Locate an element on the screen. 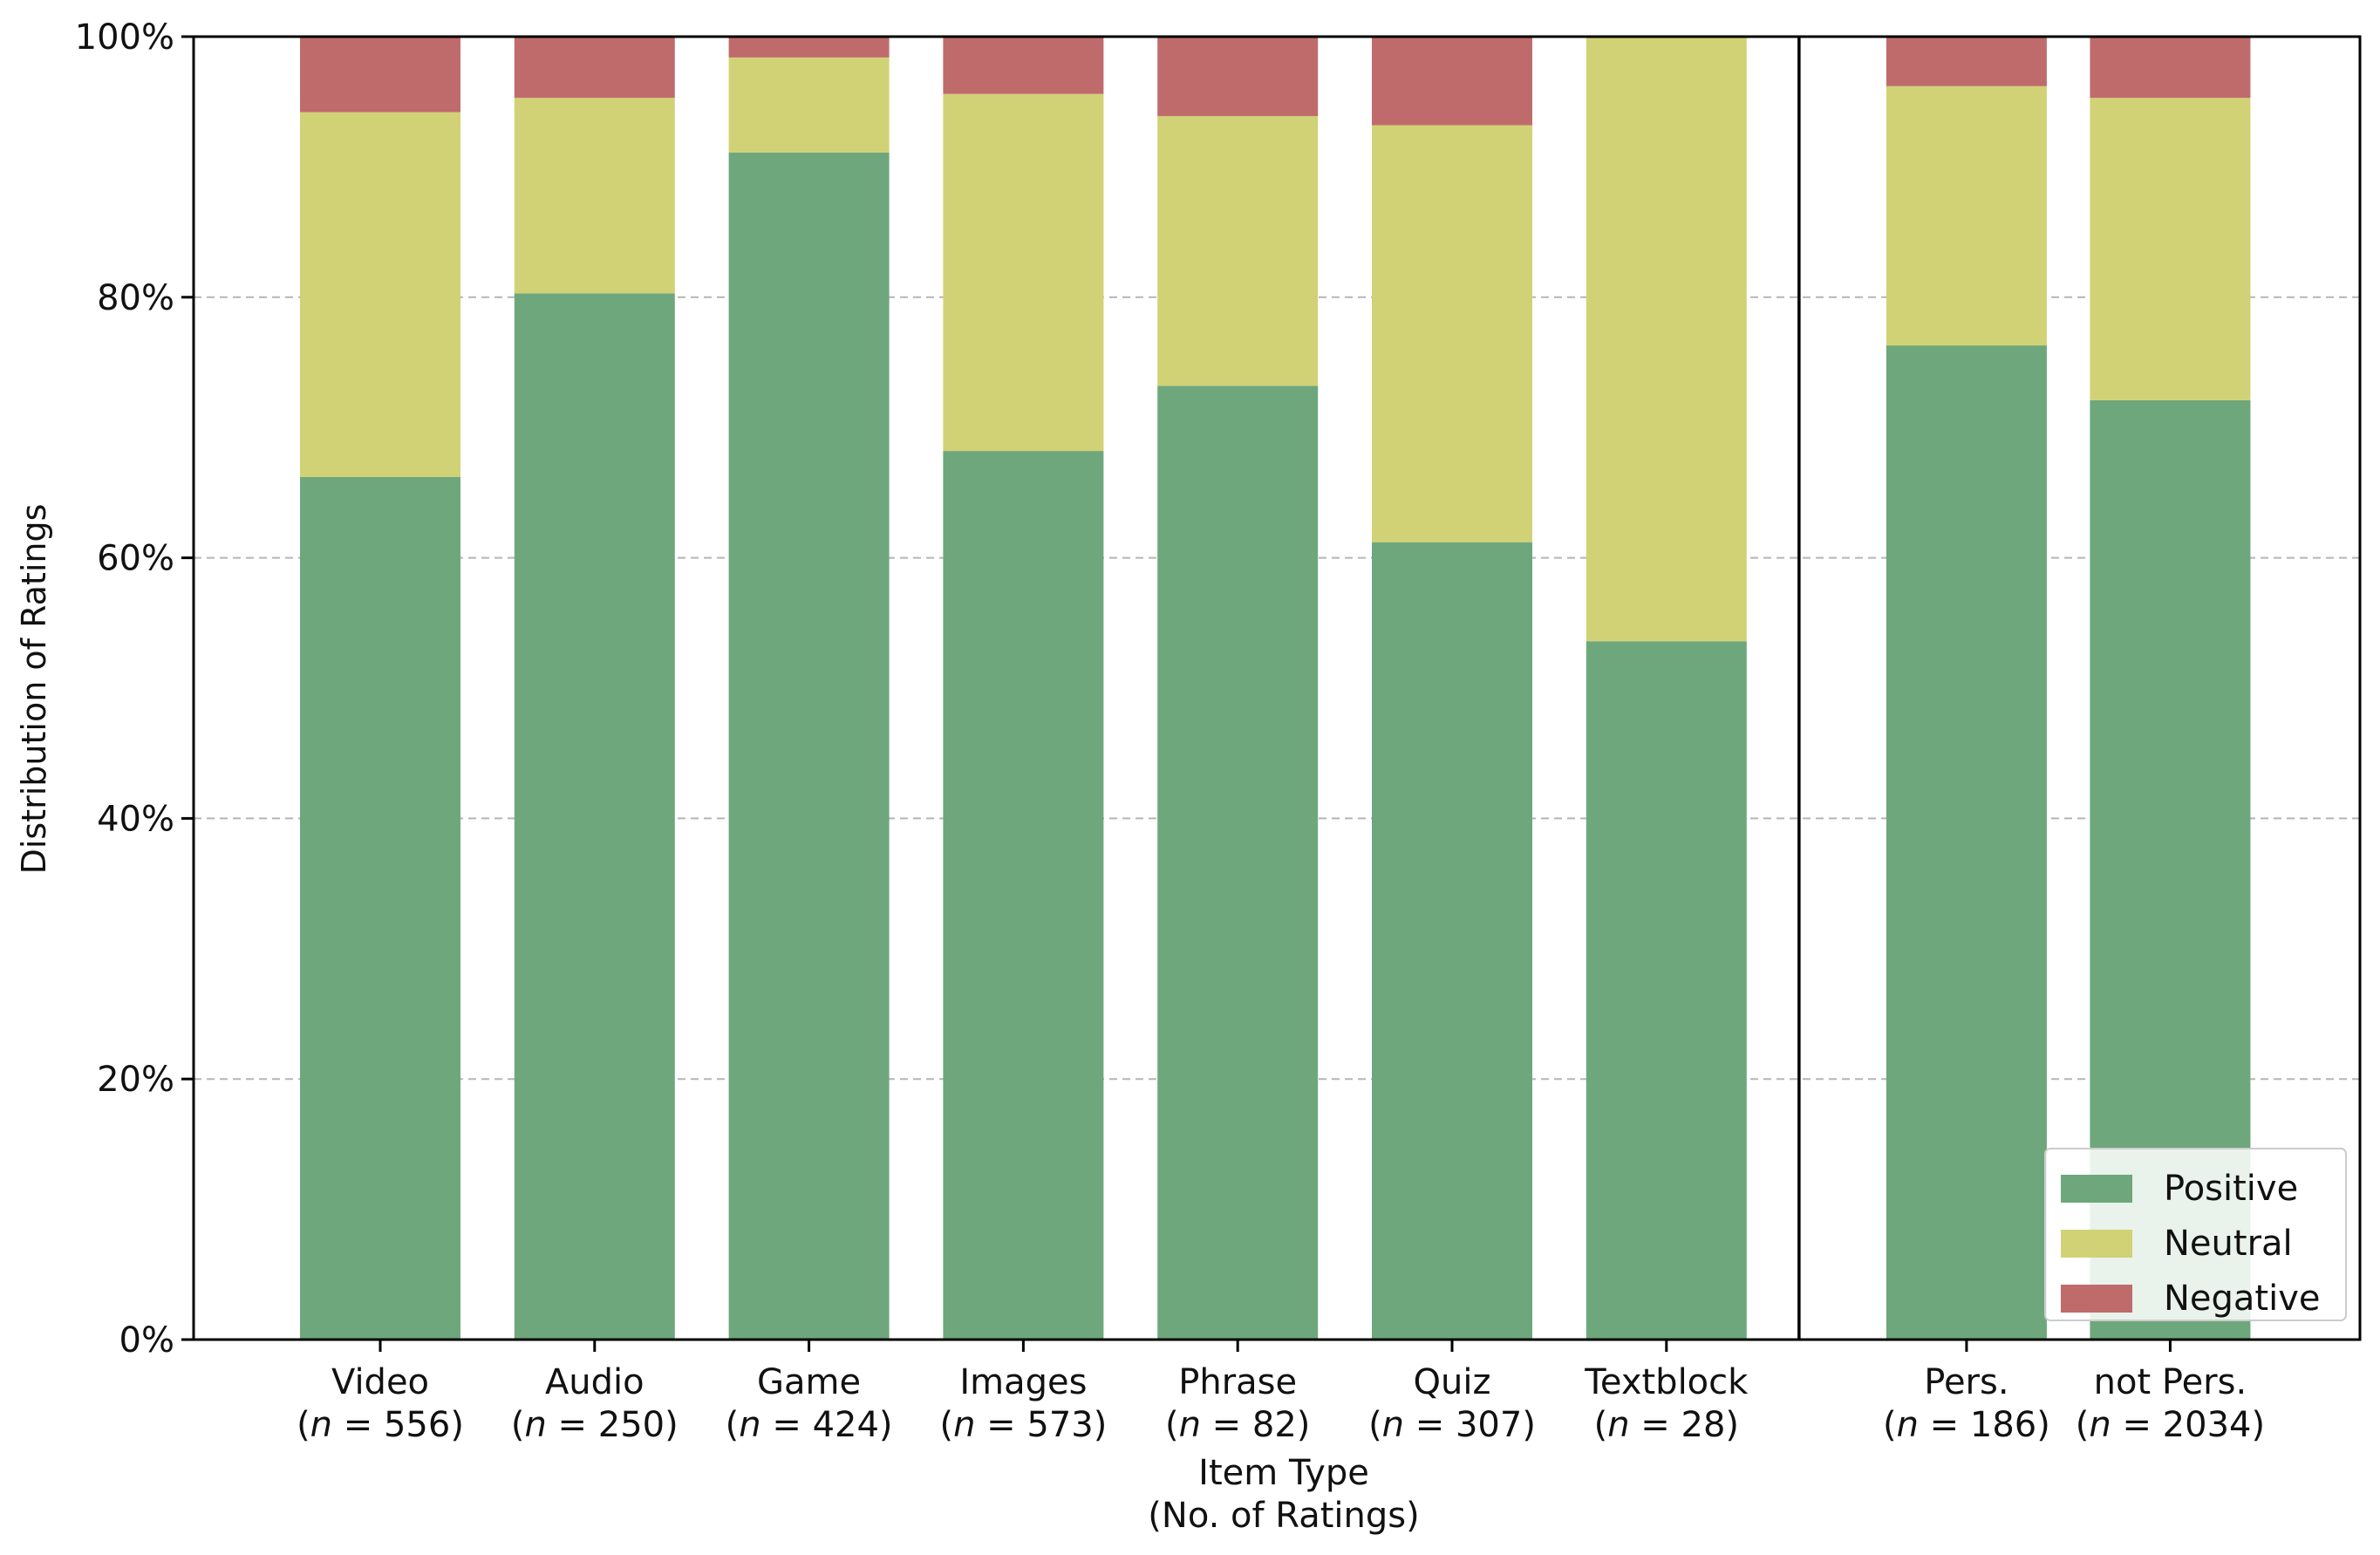  x-tick-label: Video is located at coordinates (380, 1382).